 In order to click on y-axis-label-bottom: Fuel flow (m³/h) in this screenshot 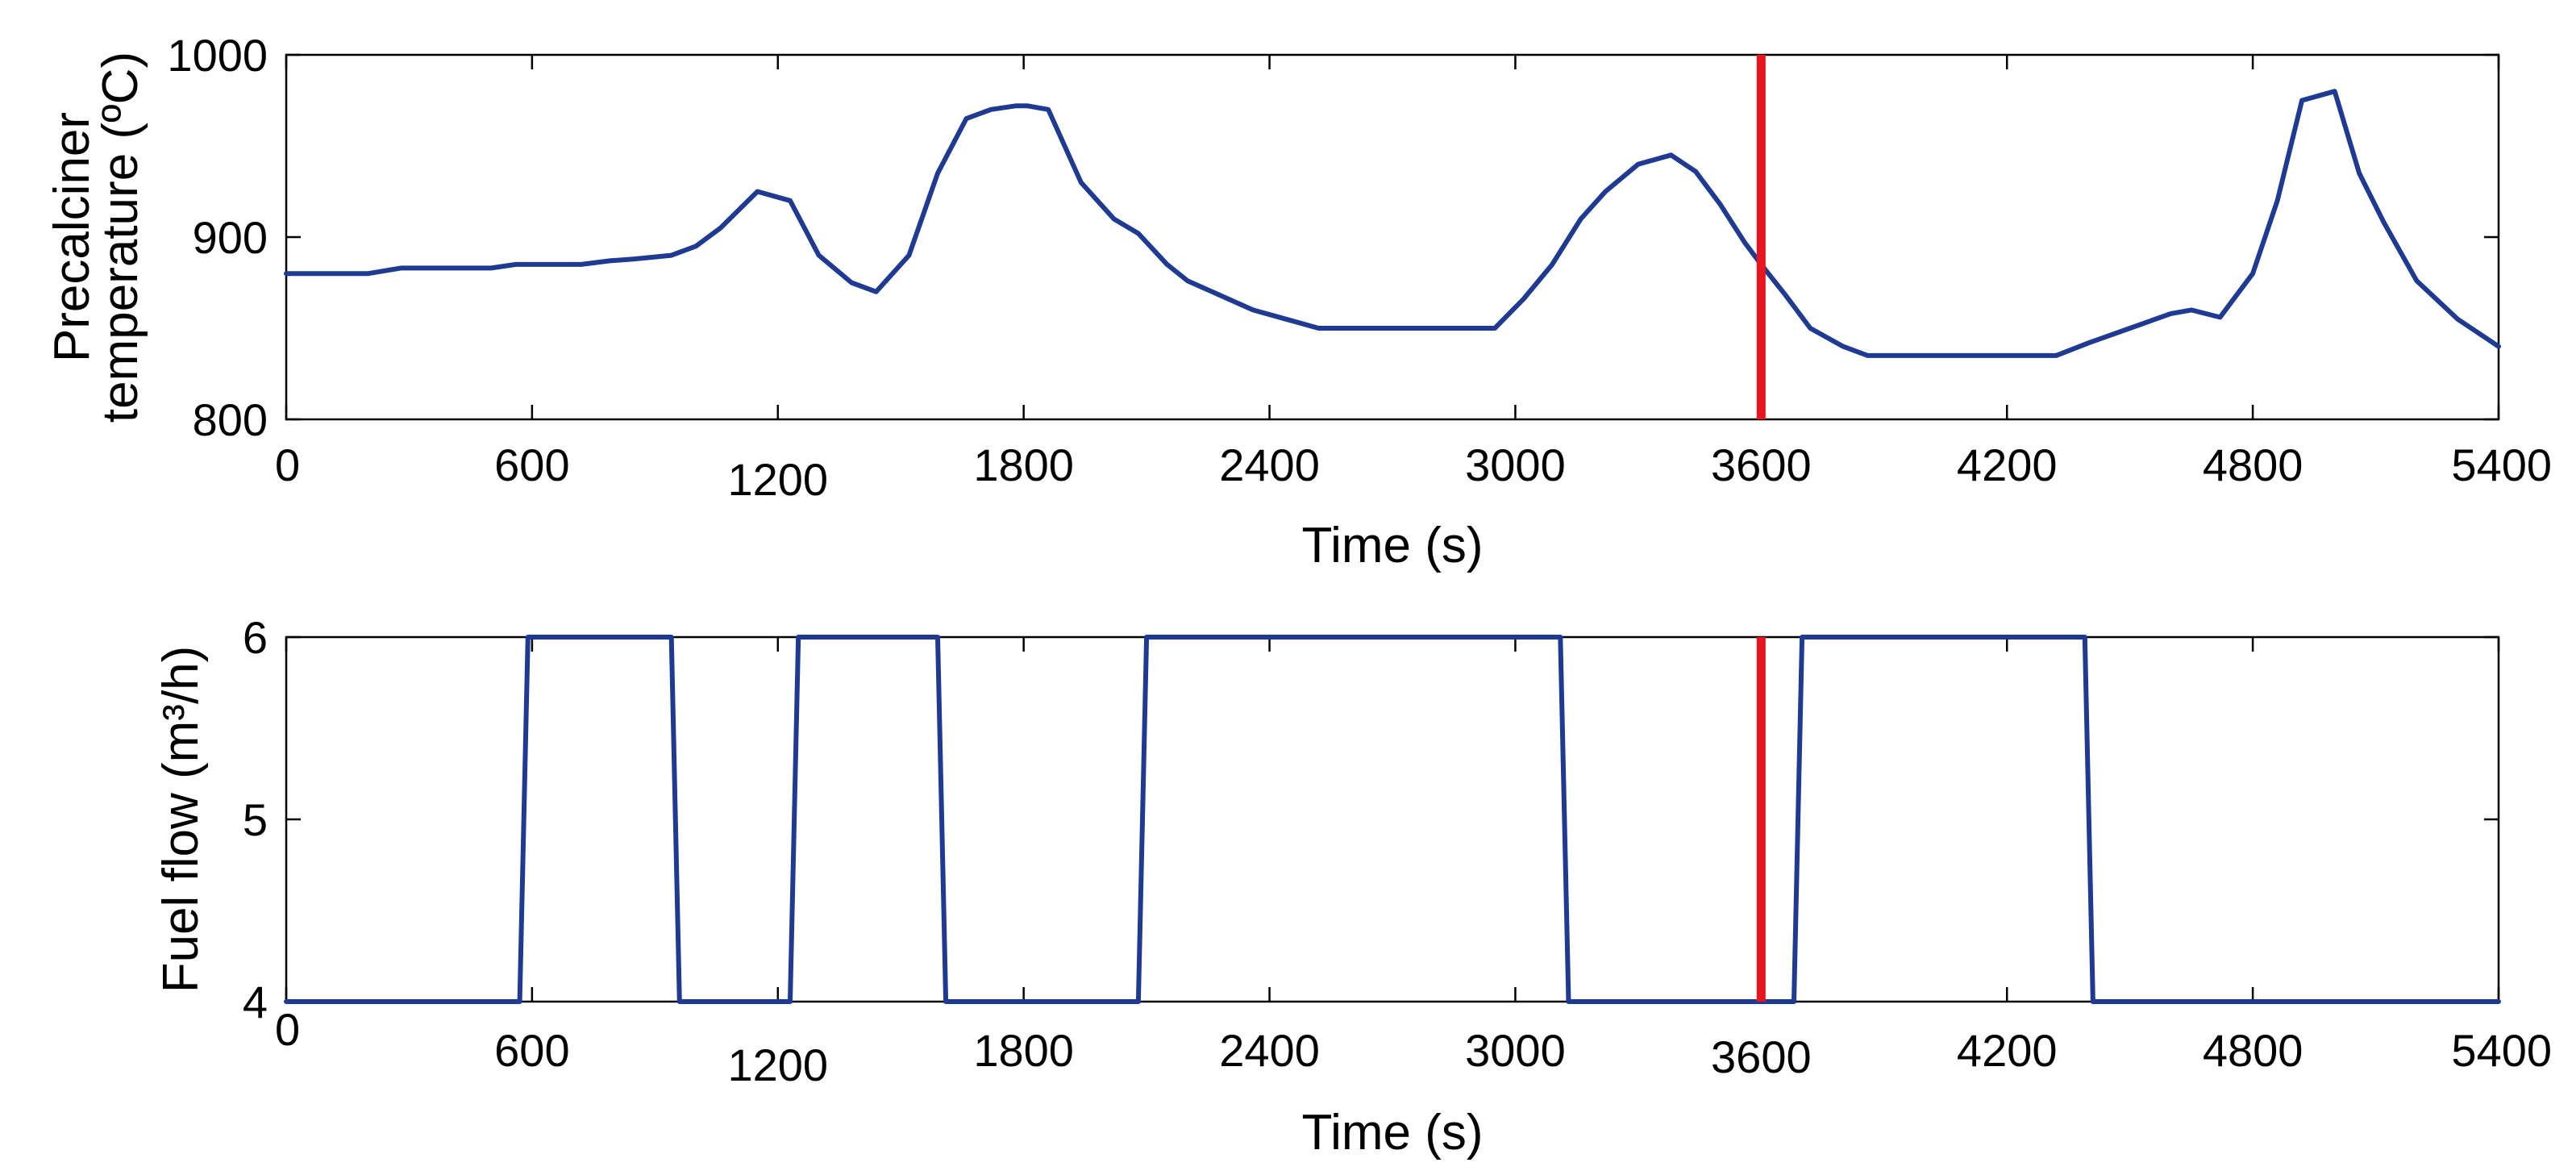, I will do `click(181, 820)`.